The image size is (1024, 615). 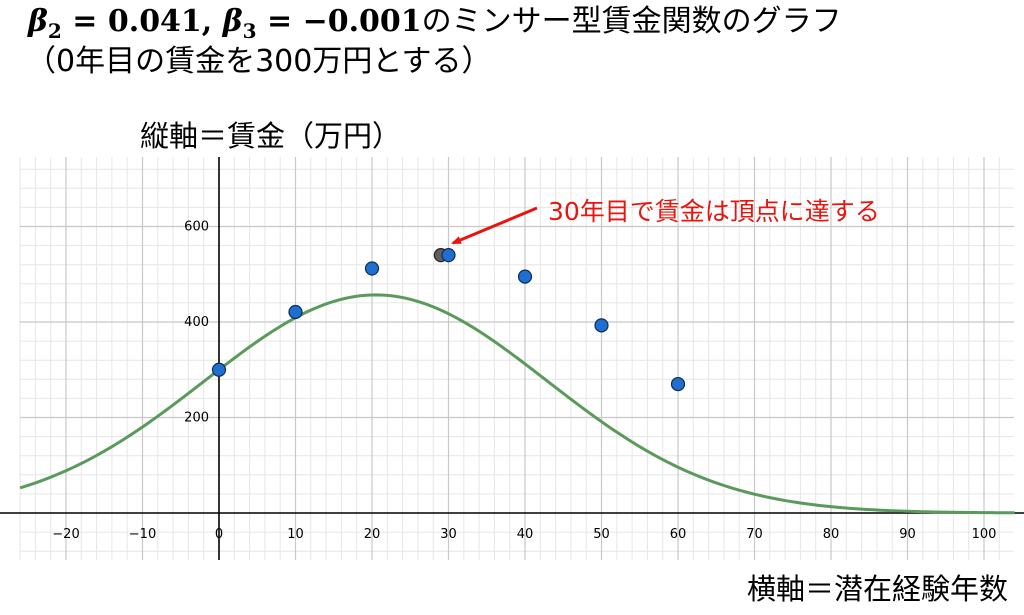 I want to click on x-tick-label: 40, so click(x=525, y=534).